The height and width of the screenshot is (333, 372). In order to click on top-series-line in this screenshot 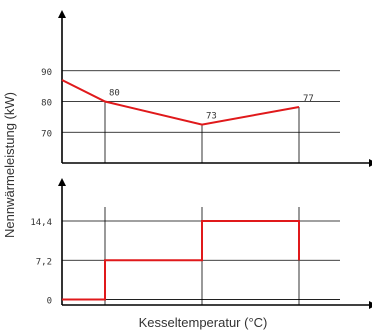, I will do `click(180, 102)`.